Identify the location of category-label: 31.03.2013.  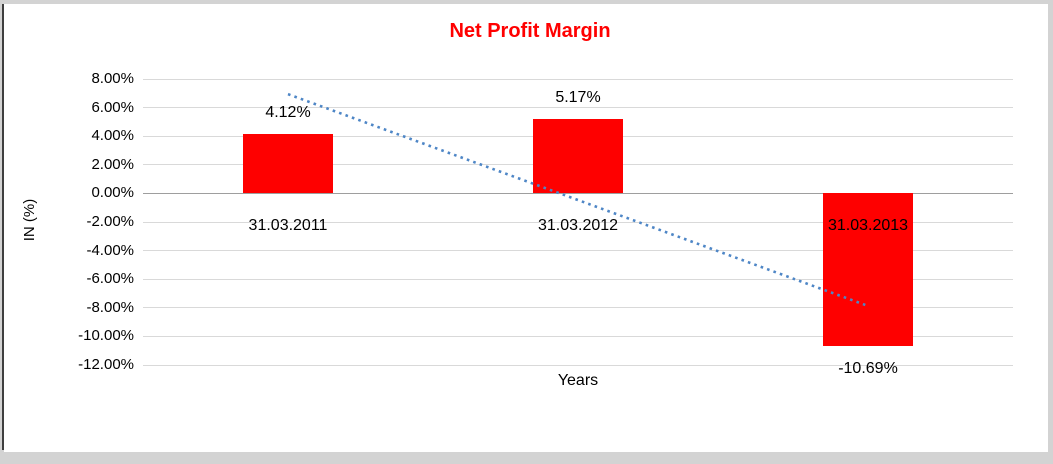
(868, 226).